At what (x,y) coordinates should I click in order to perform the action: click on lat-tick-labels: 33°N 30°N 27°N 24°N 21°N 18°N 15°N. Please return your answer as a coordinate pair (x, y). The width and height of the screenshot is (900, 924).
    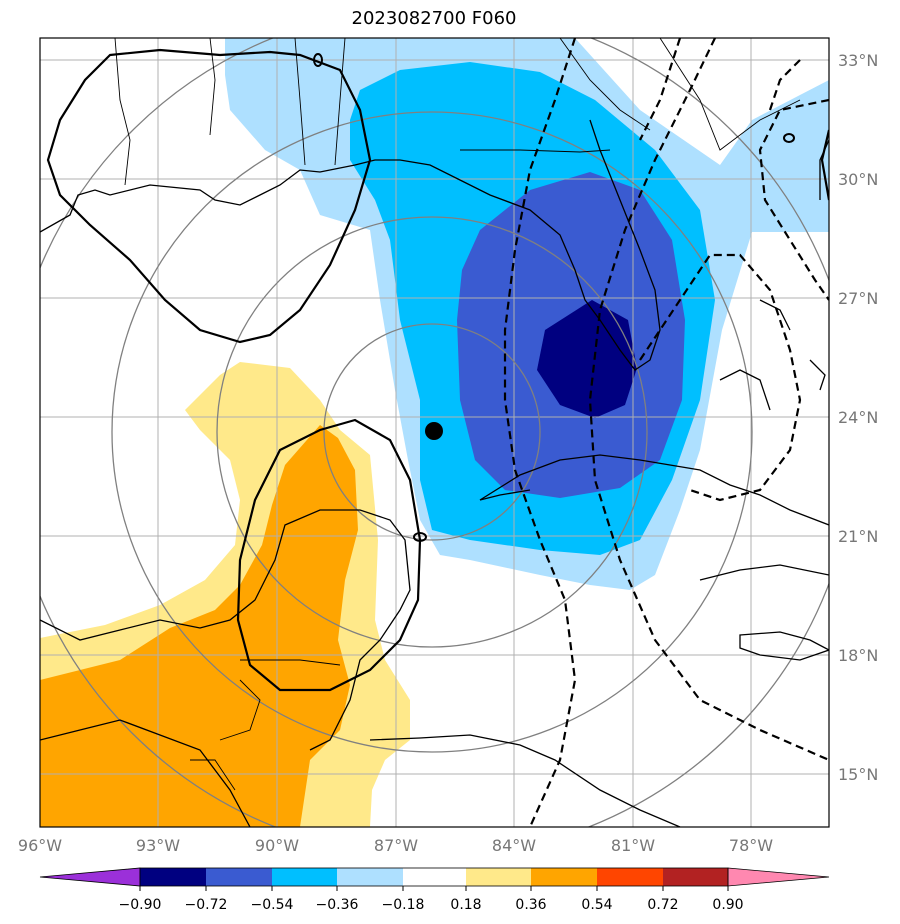
    Looking at the image, I should click on (858, 417).